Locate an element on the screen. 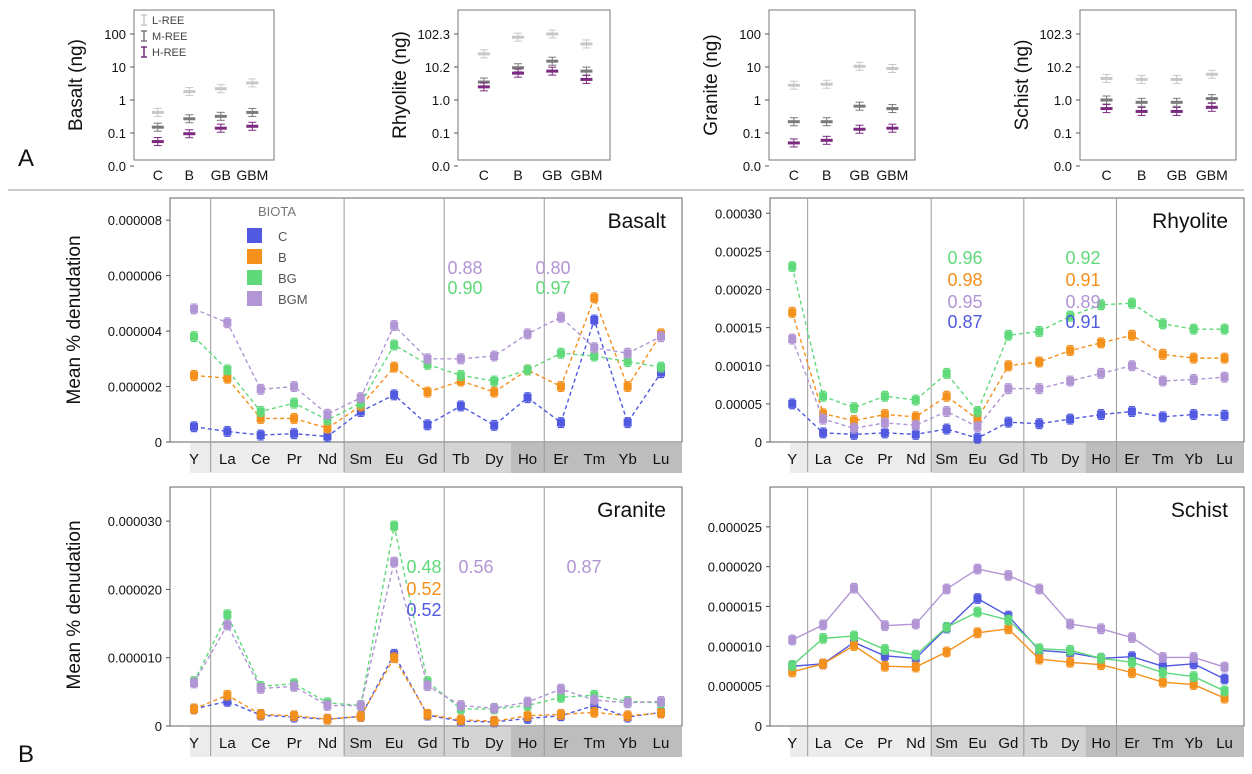  chart-title: Rhyolite is located at coordinates (1190, 221).